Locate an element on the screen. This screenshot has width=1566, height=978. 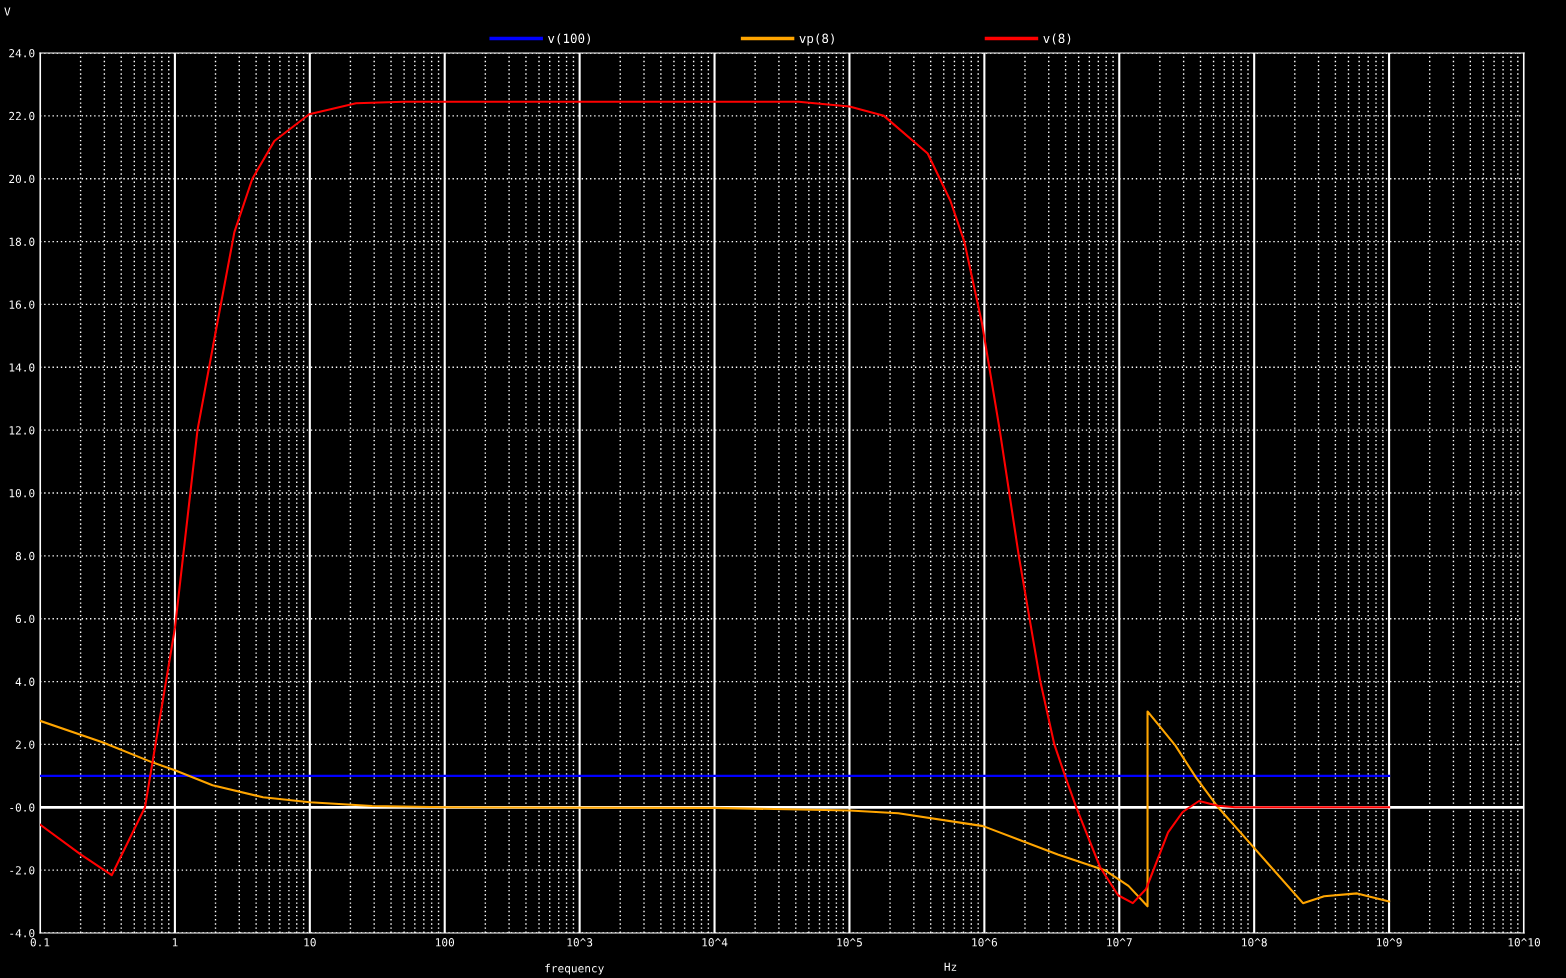
y-tick-label: 24.0 is located at coordinates (22, 53).